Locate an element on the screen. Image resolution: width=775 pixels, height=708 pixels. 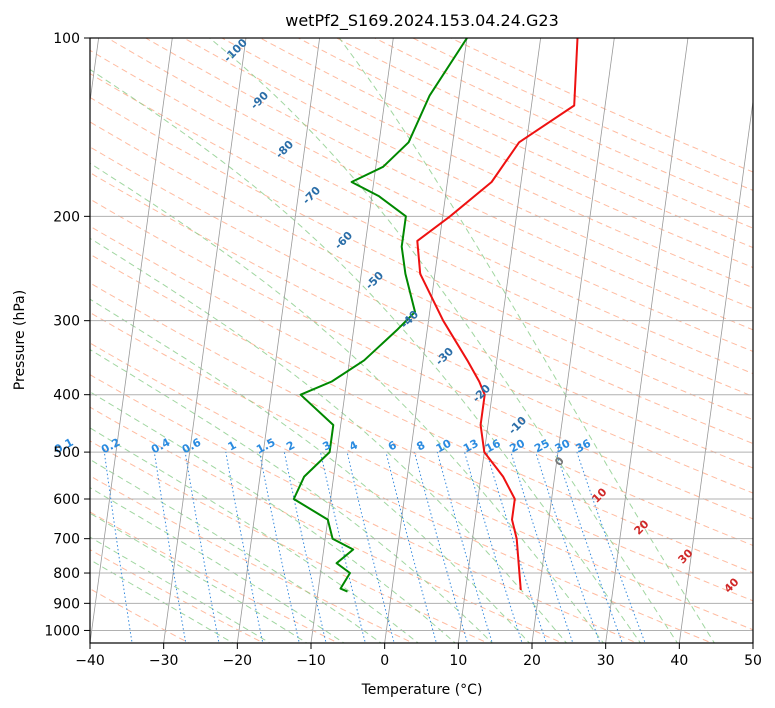
y-tick-label: 500 is located at coordinates (66, 453).